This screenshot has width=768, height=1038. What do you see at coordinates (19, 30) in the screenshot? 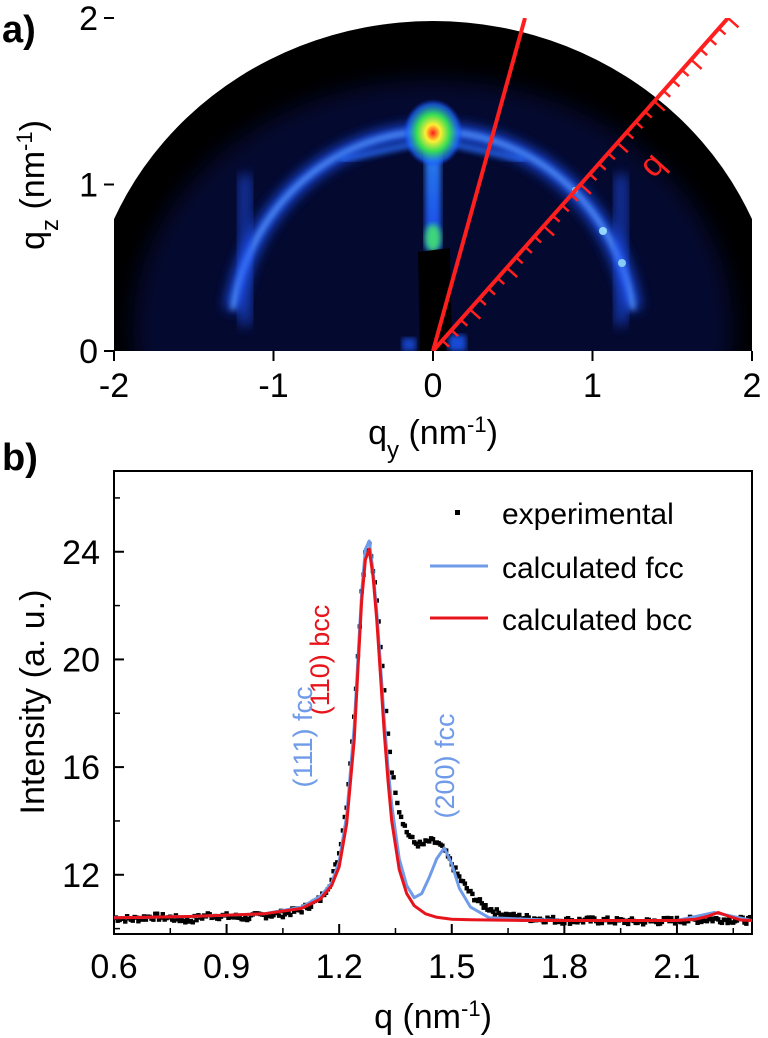
I see `panel-a-label: a)` at bounding box center [19, 30].